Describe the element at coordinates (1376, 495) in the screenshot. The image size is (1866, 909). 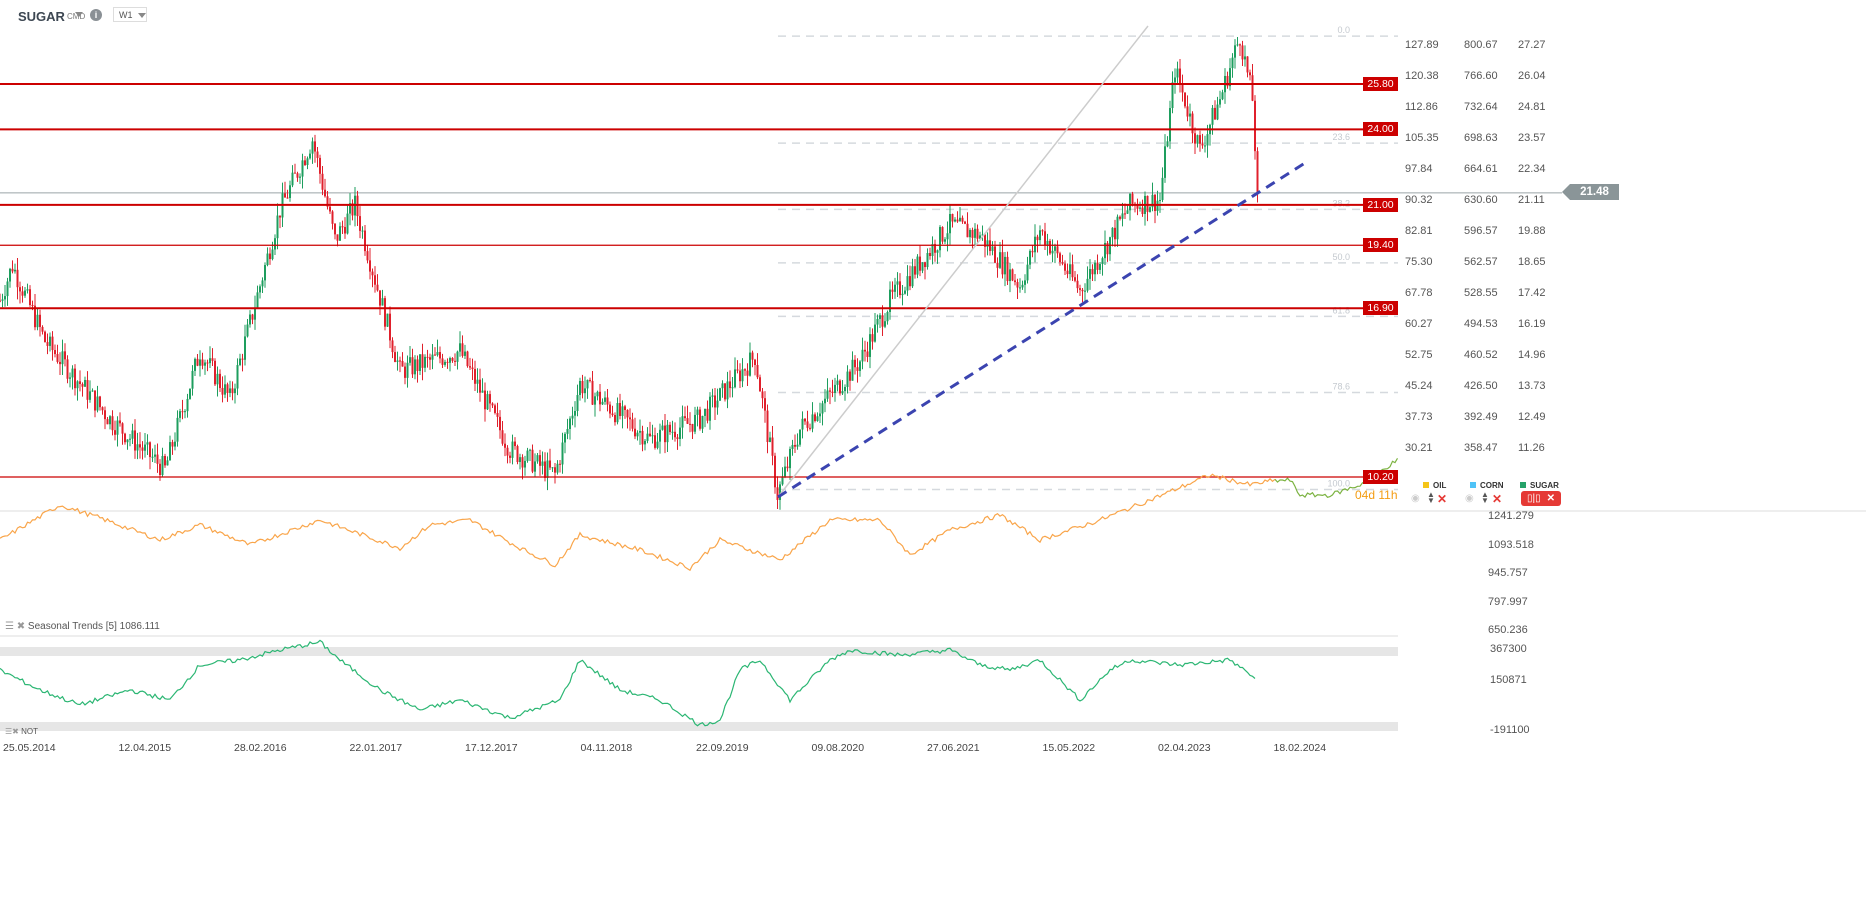
I see `candle-countdown: 04d 11h` at that location.